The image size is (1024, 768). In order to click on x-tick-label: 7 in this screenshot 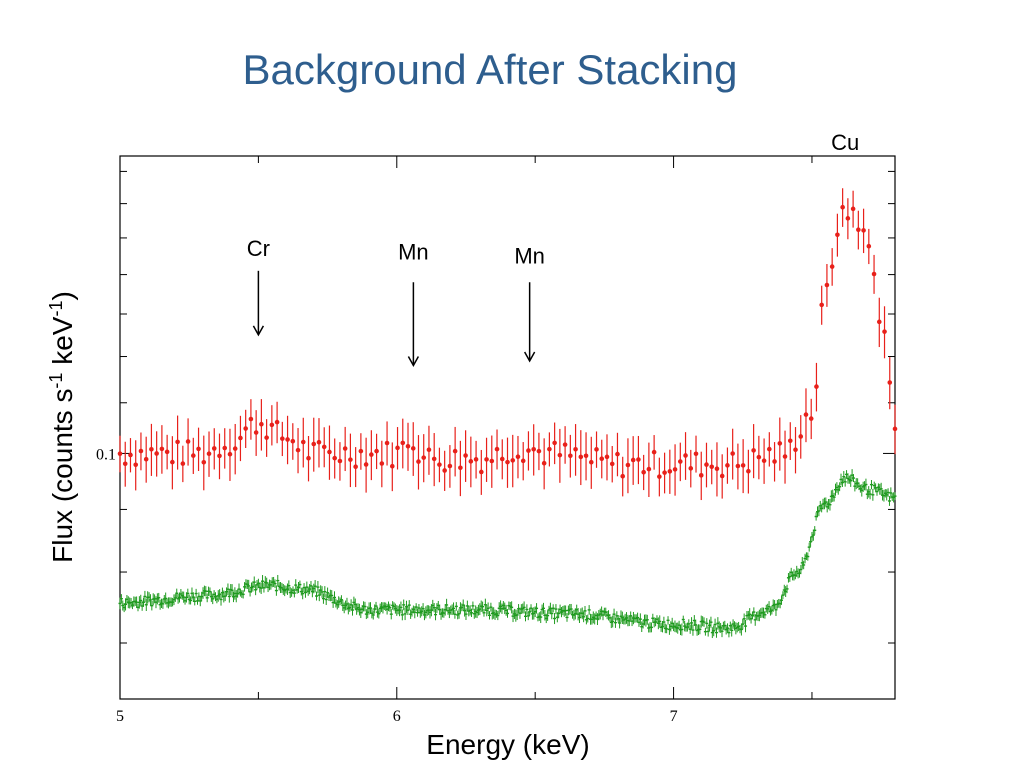, I will do `click(674, 716)`.